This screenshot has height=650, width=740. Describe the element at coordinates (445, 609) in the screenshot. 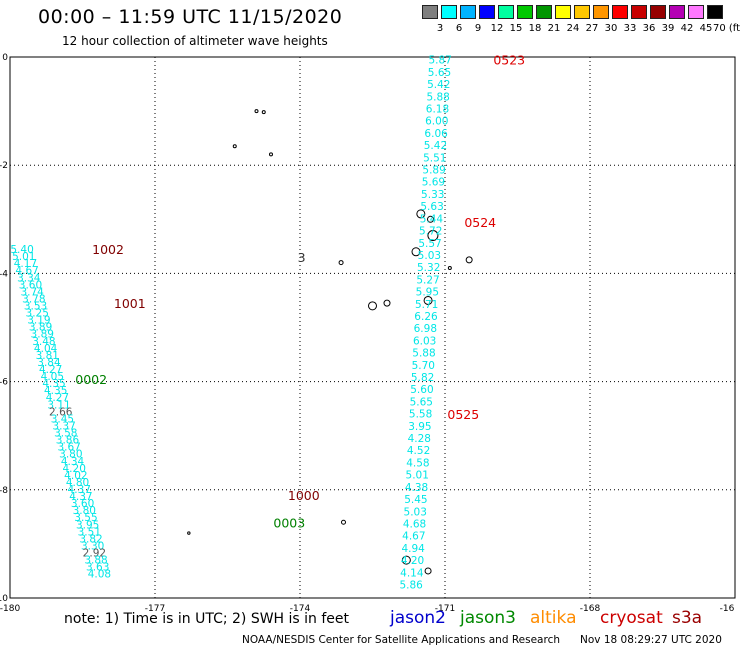

I see `x-tick-label: -171` at that location.